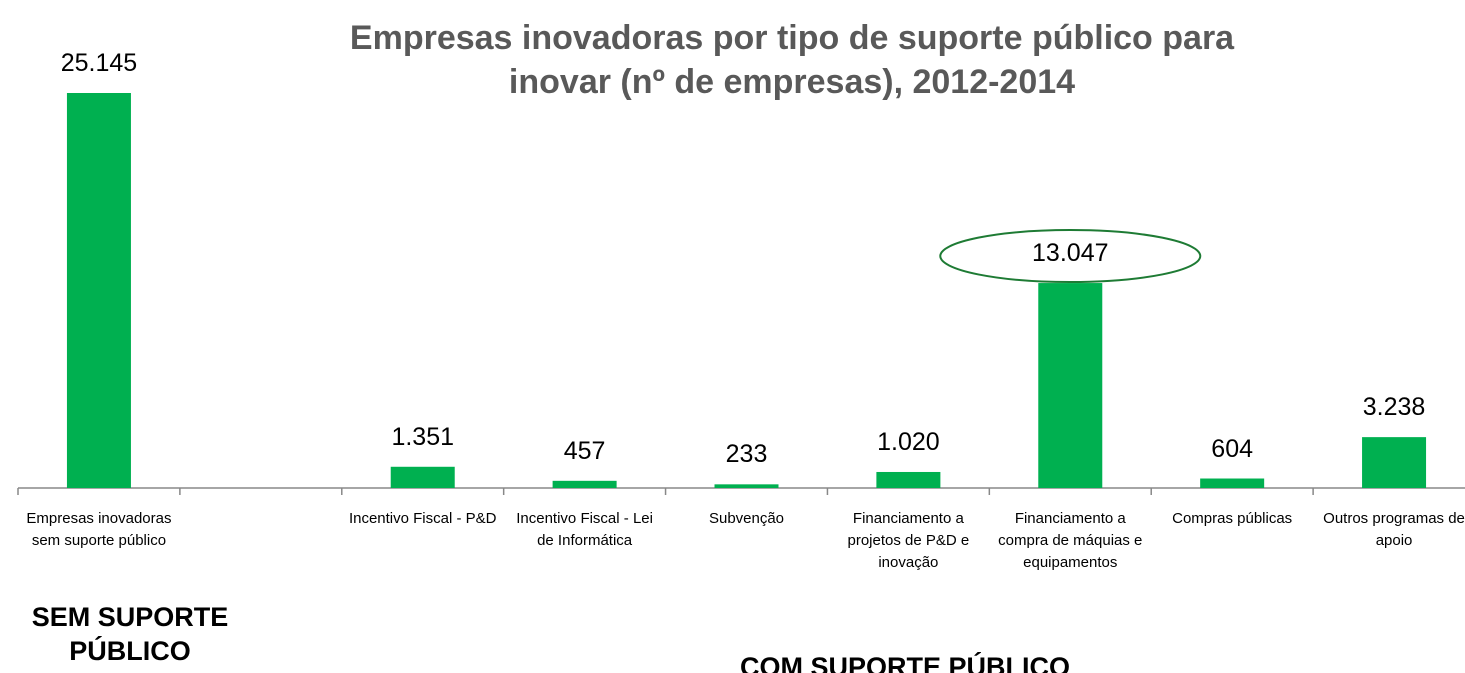 The image size is (1465, 673). What do you see at coordinates (1232, 448) in the screenshot?
I see `data-label: 604` at bounding box center [1232, 448].